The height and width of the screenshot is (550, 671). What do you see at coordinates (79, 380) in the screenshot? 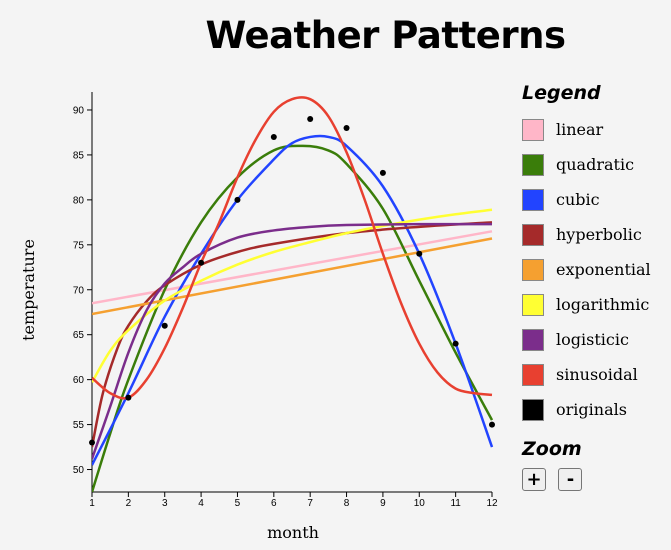
I see `y-tick-label: 60` at bounding box center [79, 380].